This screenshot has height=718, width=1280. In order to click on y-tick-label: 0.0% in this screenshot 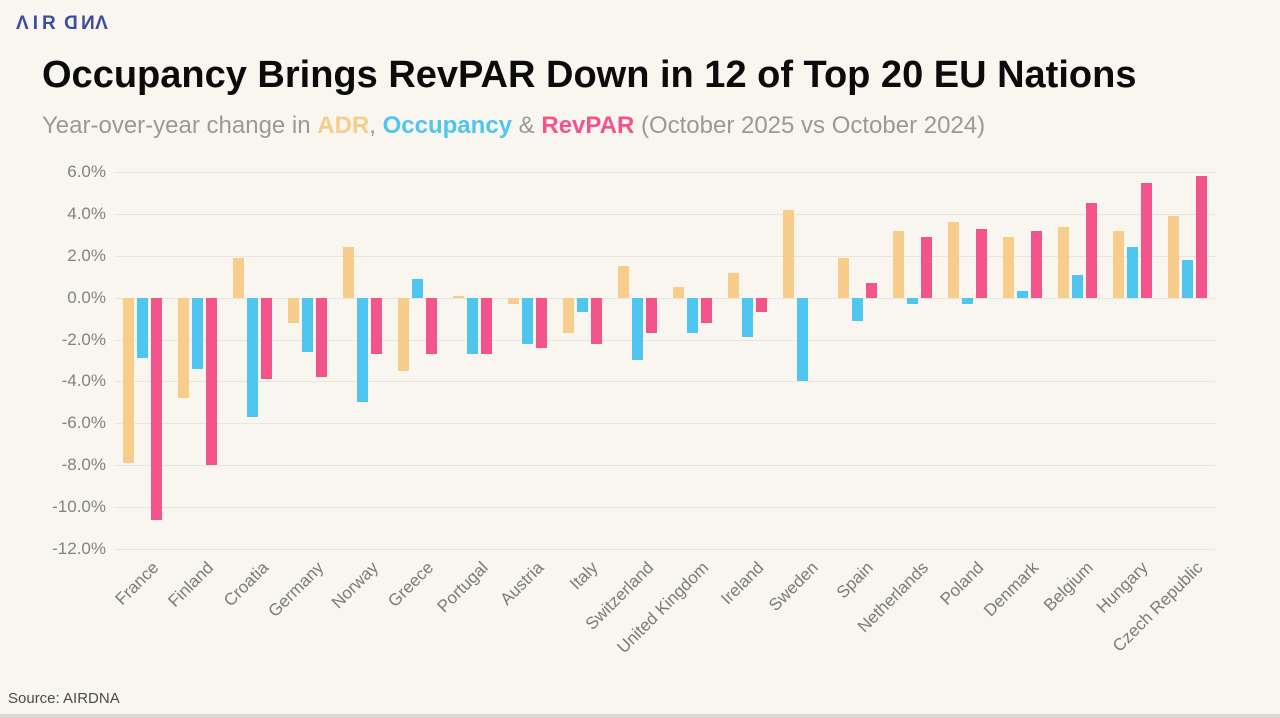, I will do `click(86, 297)`.